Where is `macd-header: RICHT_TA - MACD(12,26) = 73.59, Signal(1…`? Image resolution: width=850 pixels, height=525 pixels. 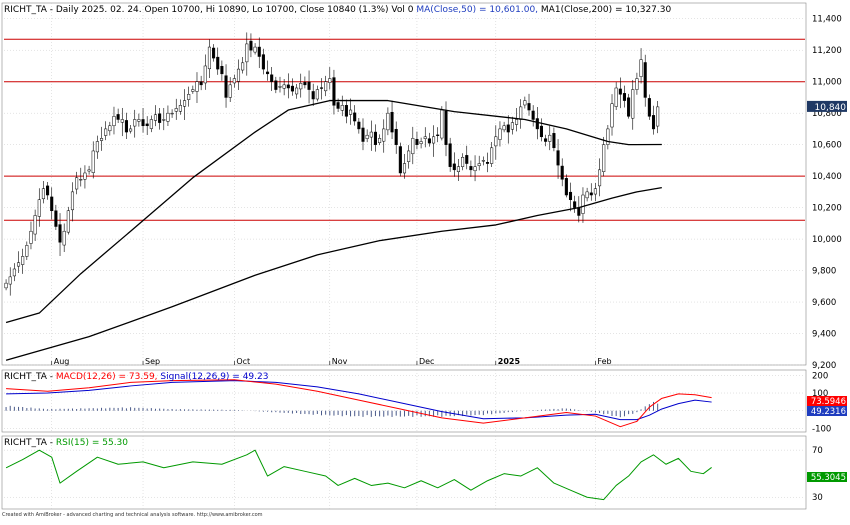
macd-header: RICHT_TA - MACD(12,26) = 73.59, Signal(1… is located at coordinates (136, 377).